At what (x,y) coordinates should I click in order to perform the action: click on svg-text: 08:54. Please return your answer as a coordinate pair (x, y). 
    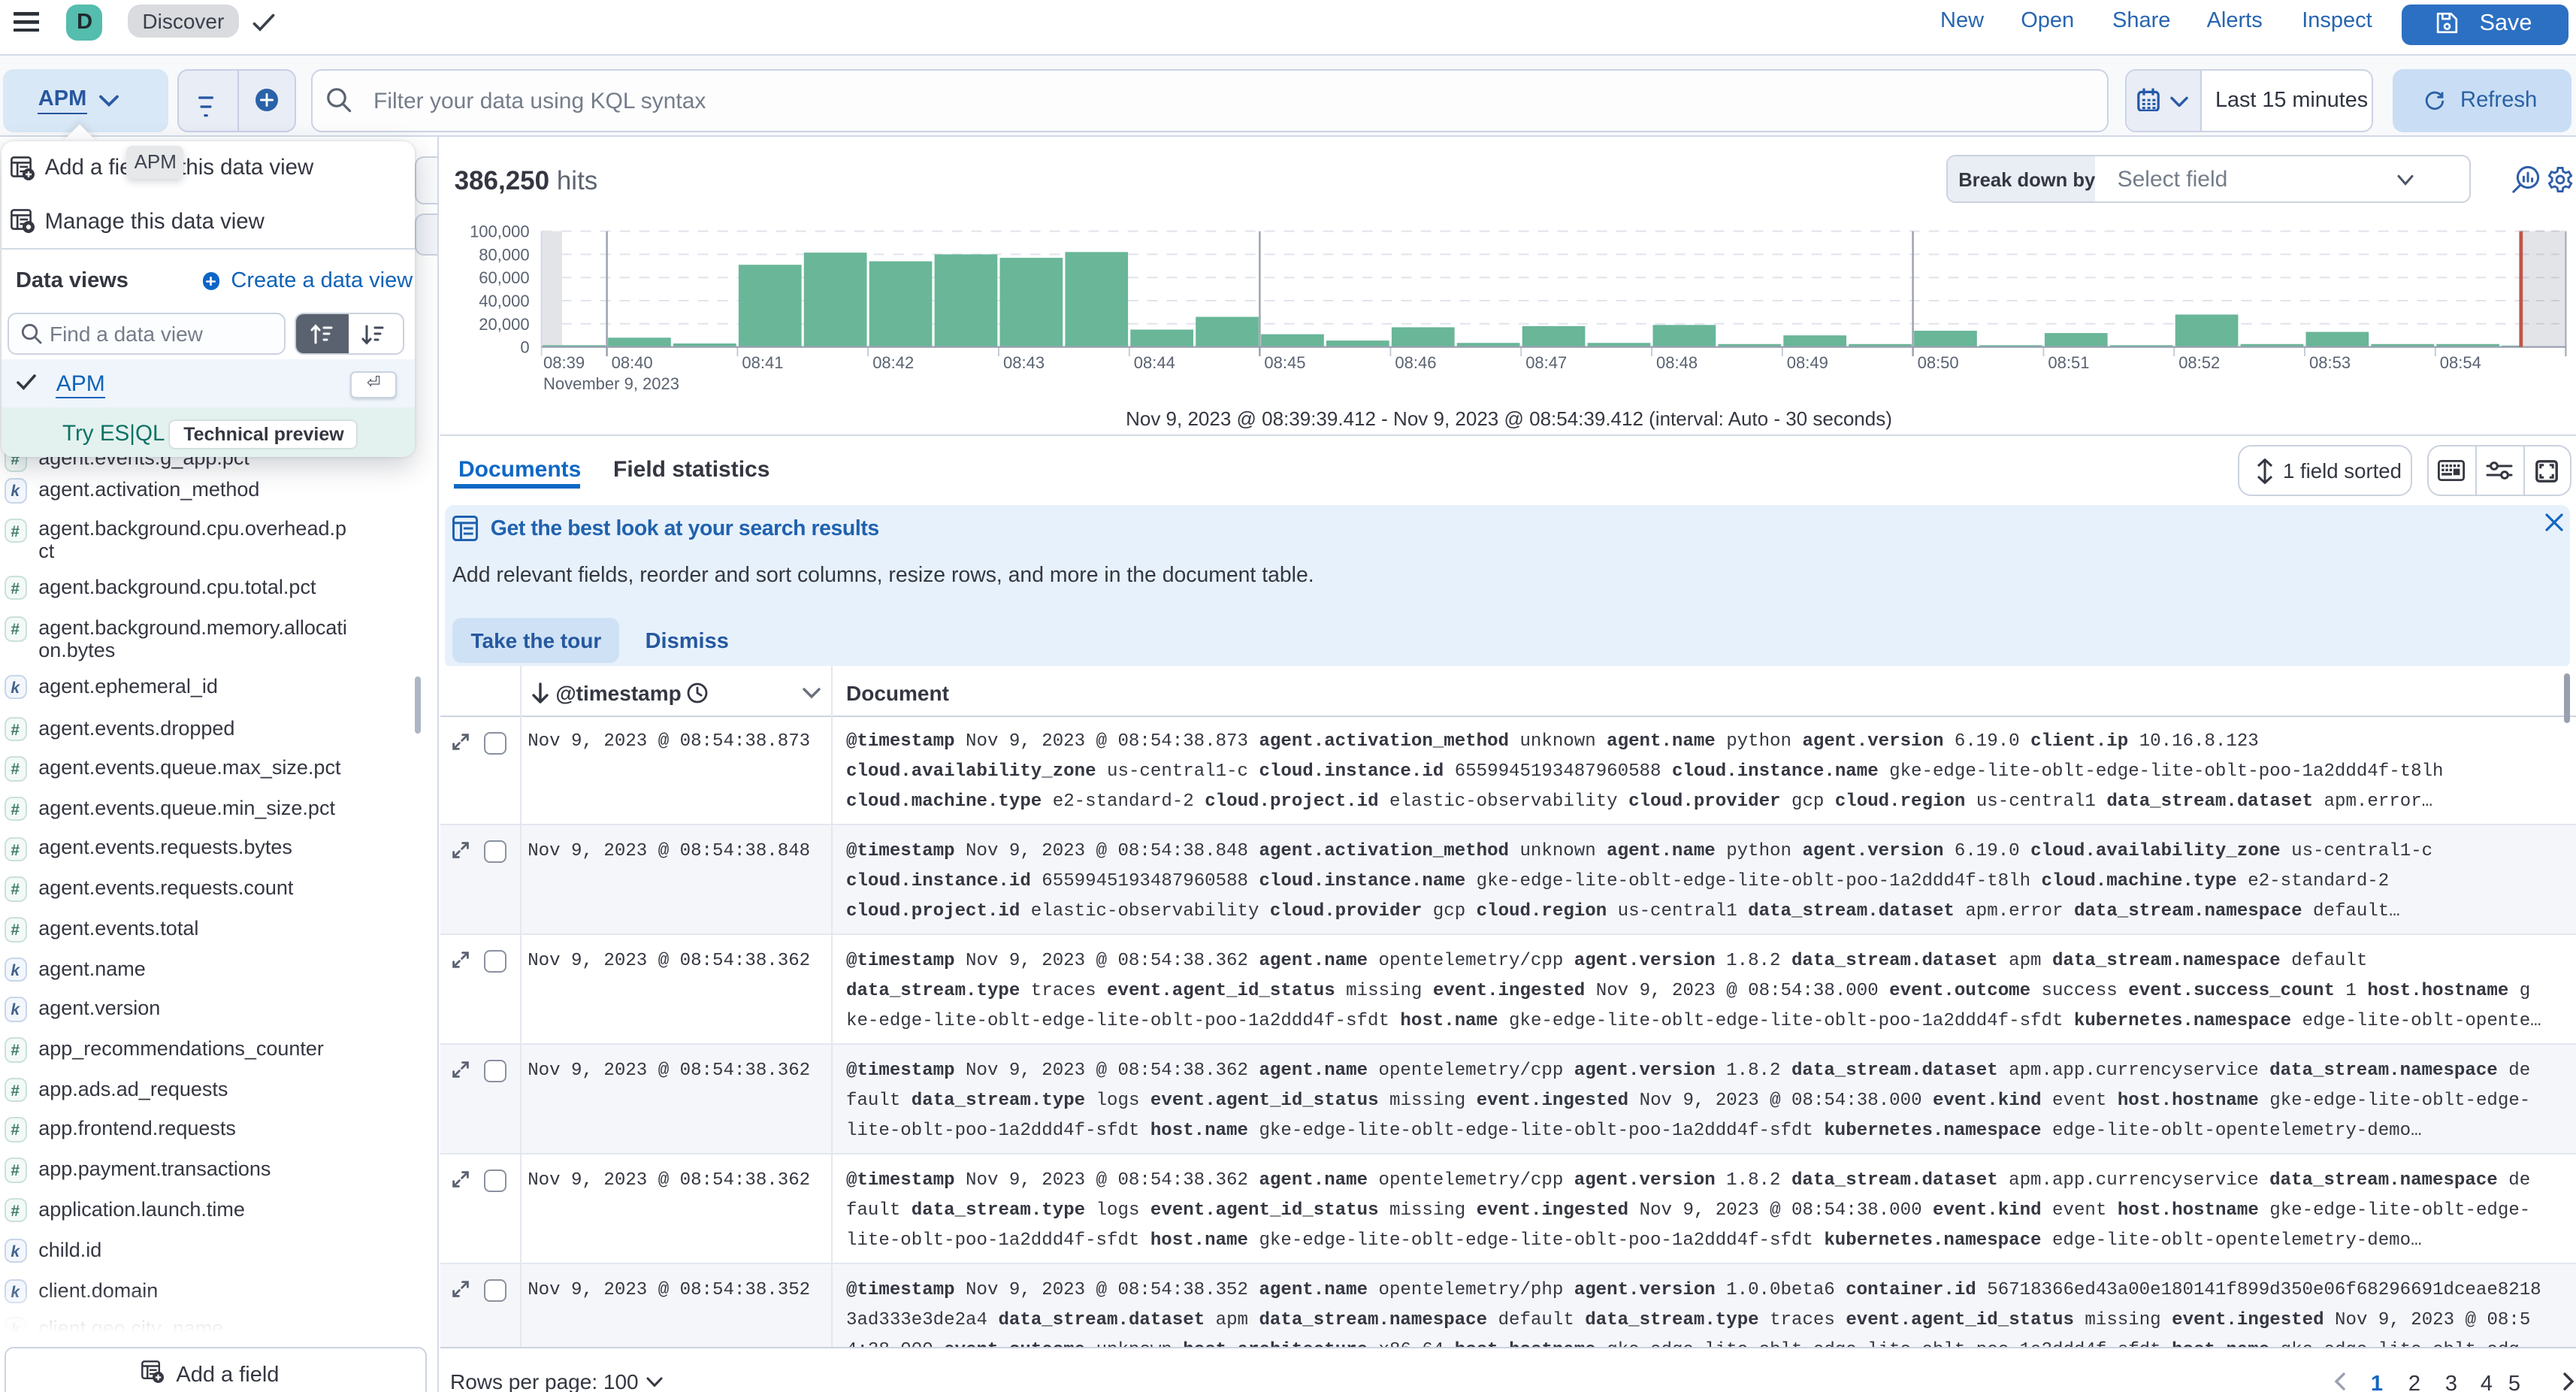
    Looking at the image, I should click on (2461, 362).